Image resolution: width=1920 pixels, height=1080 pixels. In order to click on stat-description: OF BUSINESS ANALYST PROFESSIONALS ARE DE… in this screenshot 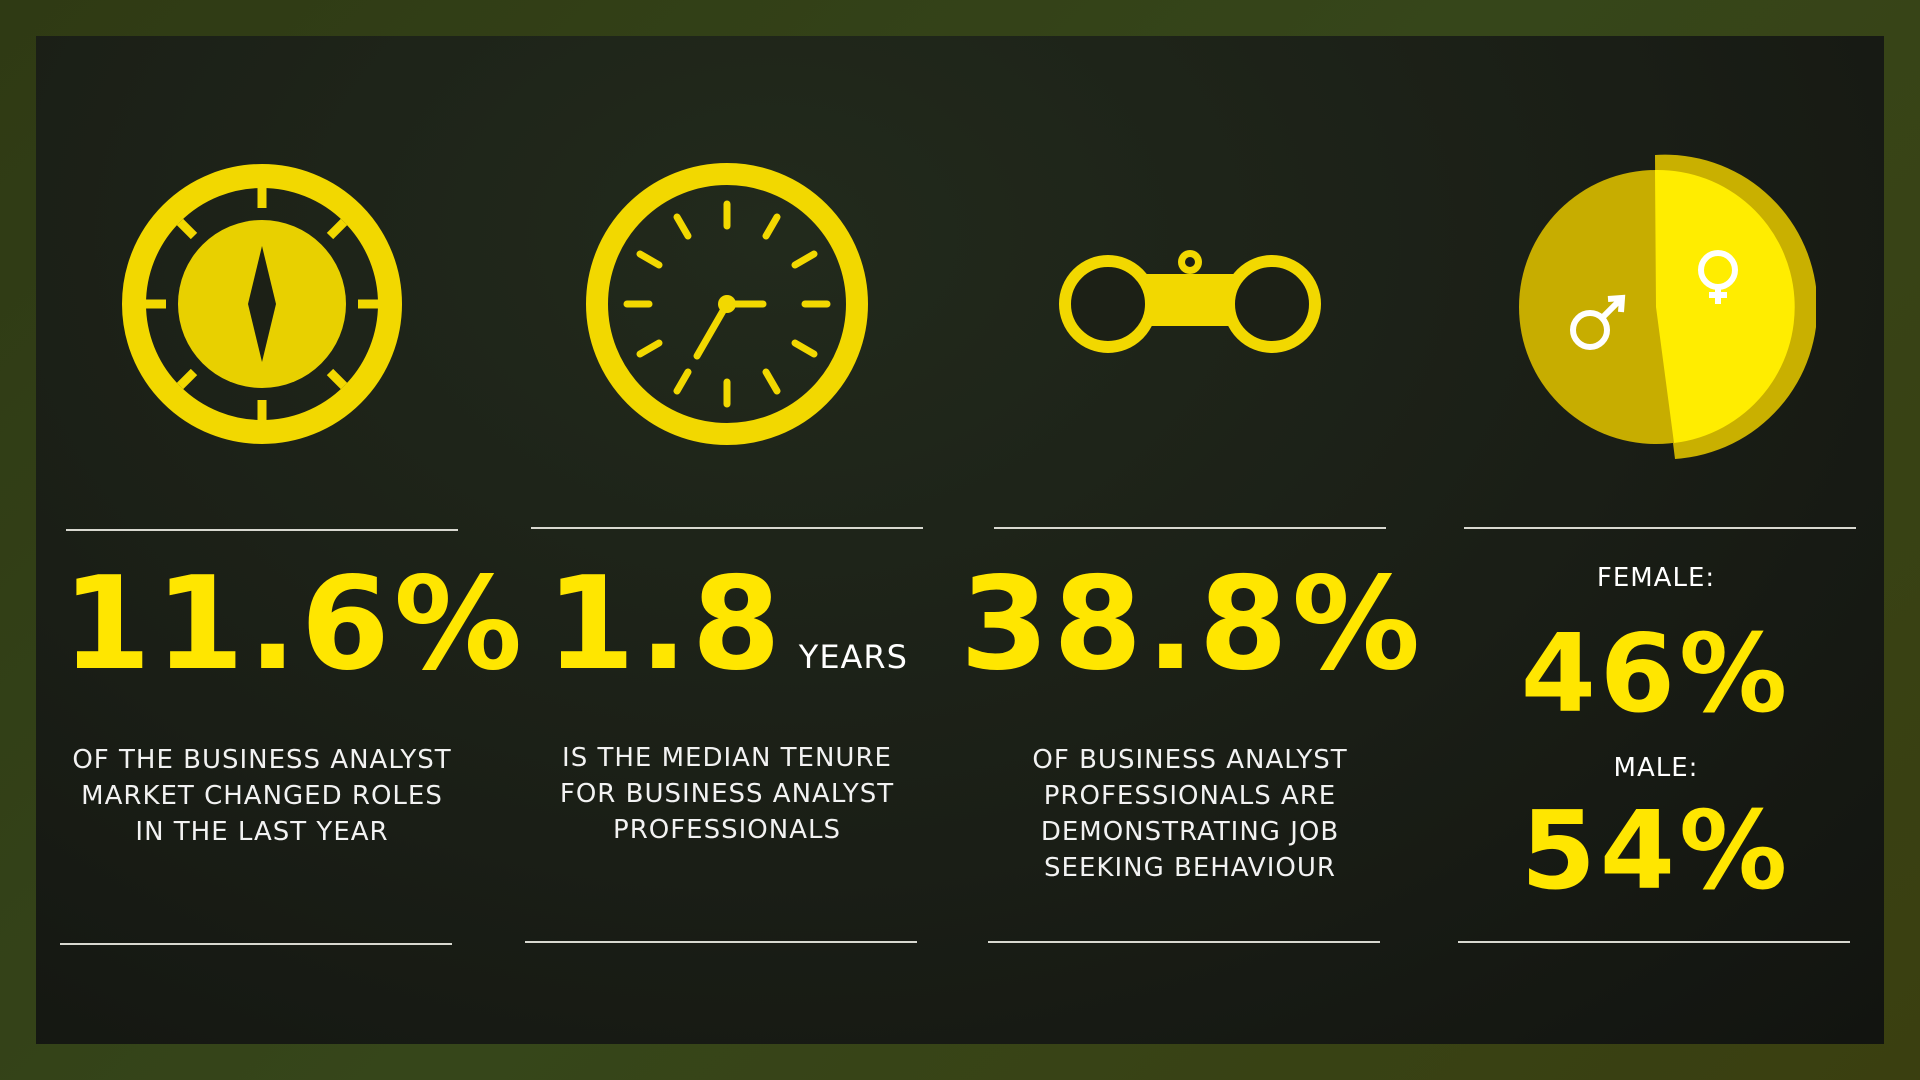, I will do `click(1190, 814)`.